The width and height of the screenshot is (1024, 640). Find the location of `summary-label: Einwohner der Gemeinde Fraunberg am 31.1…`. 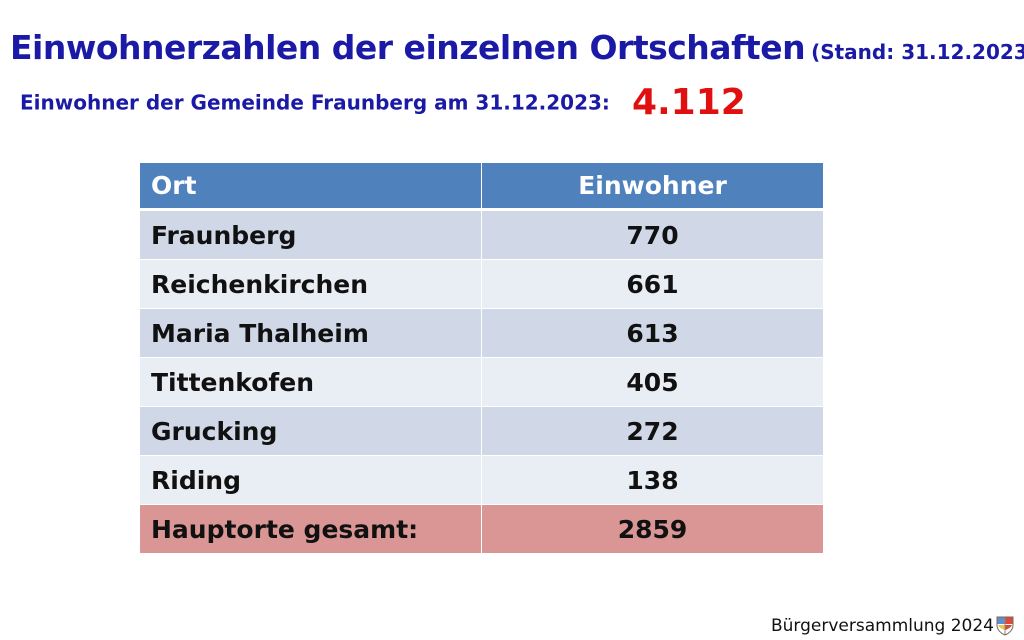

summary-label: Einwohner der Gemeinde Fraunberg am 31.1… is located at coordinates (315, 102).